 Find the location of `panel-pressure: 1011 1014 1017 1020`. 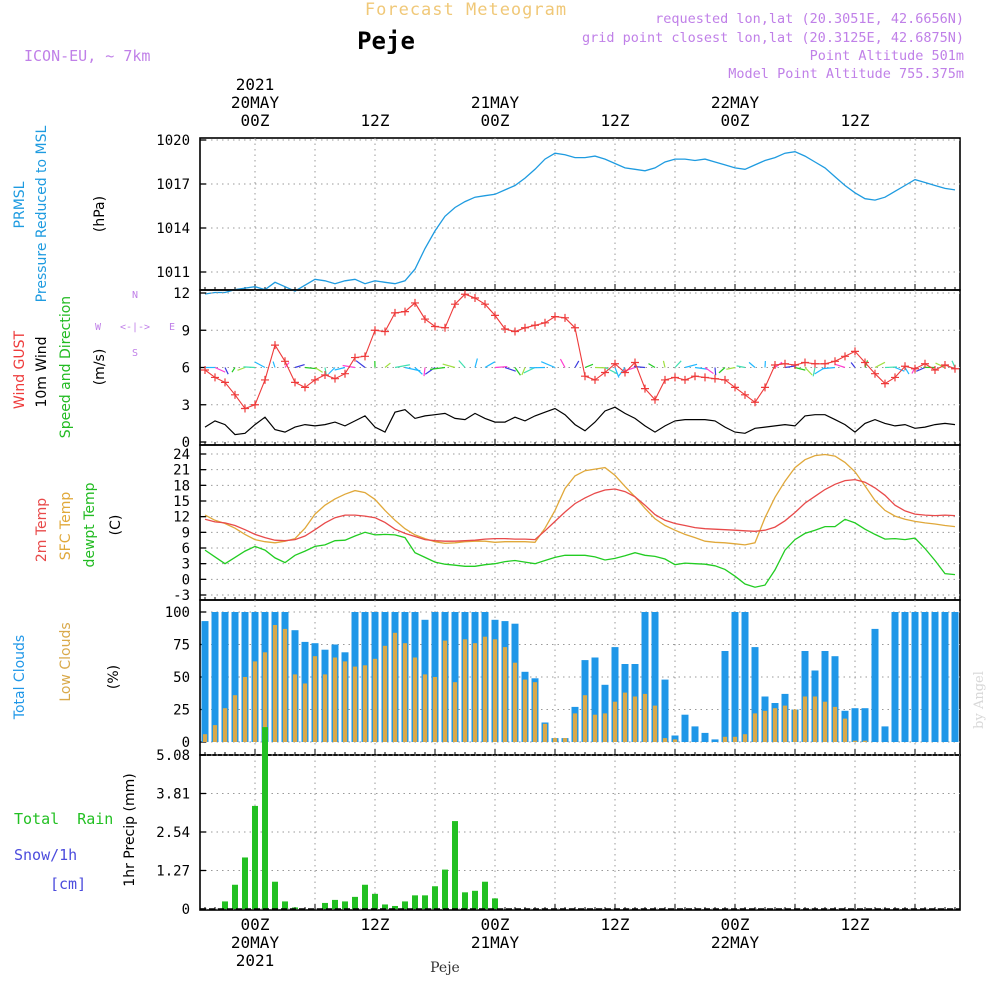

panel-pressure: 1011 1014 1017 1020 is located at coordinates (558, 214).